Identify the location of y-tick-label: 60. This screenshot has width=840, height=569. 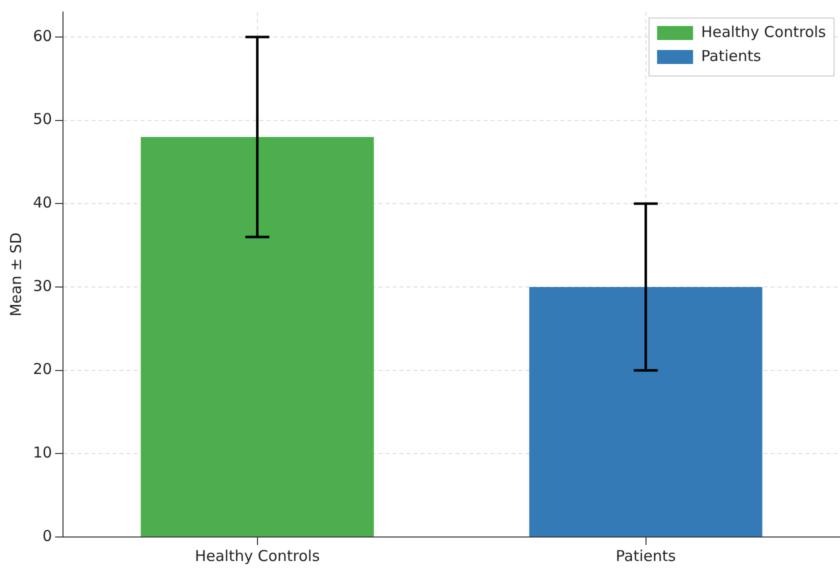
(42, 35).